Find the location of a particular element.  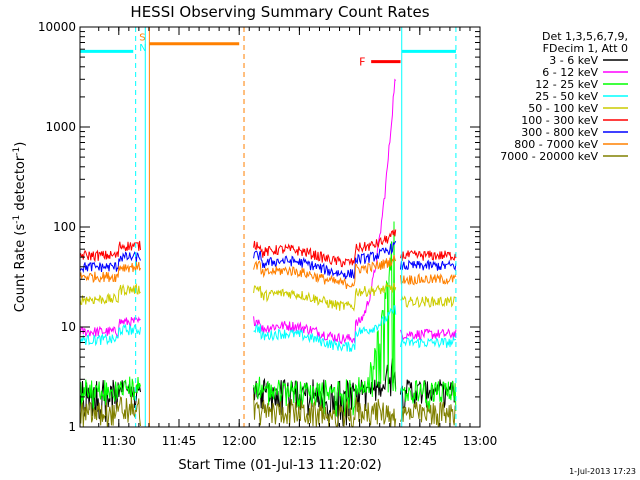

x-tick-label: 12:45 is located at coordinates (420, 441).